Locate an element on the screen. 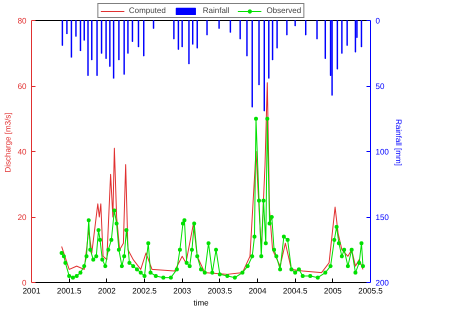  x-tick-label: 2001 is located at coordinates (31, 291).